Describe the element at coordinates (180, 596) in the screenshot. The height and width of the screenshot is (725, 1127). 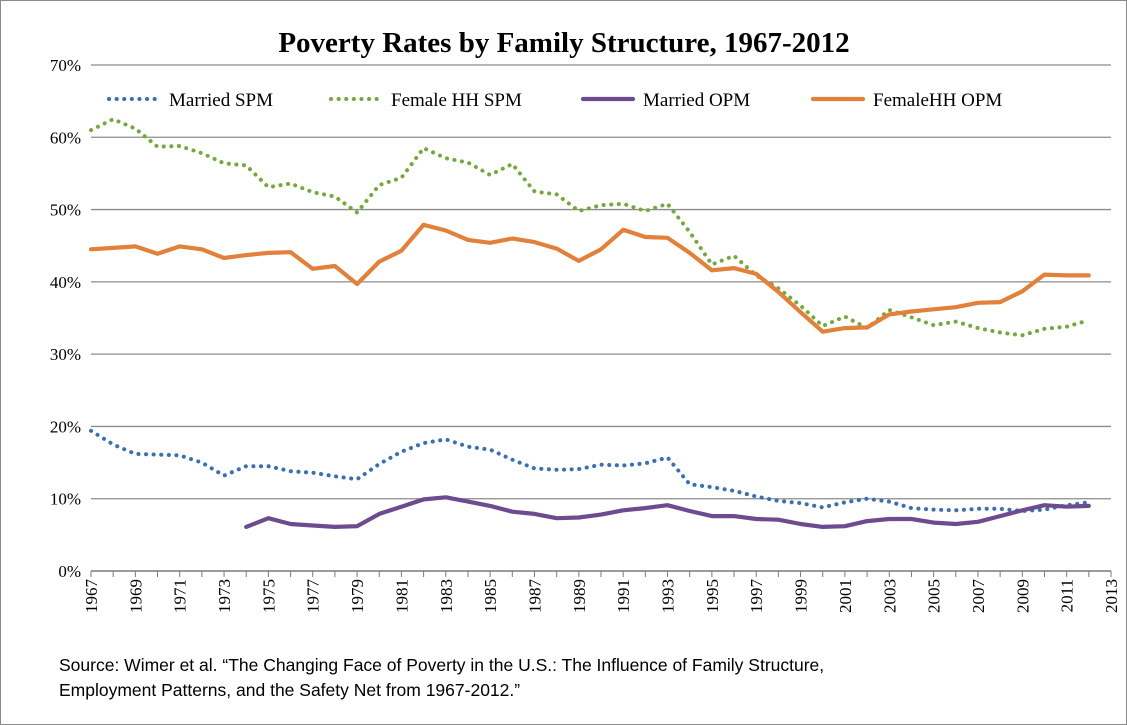
I see `x-tick-label: 1971` at that location.